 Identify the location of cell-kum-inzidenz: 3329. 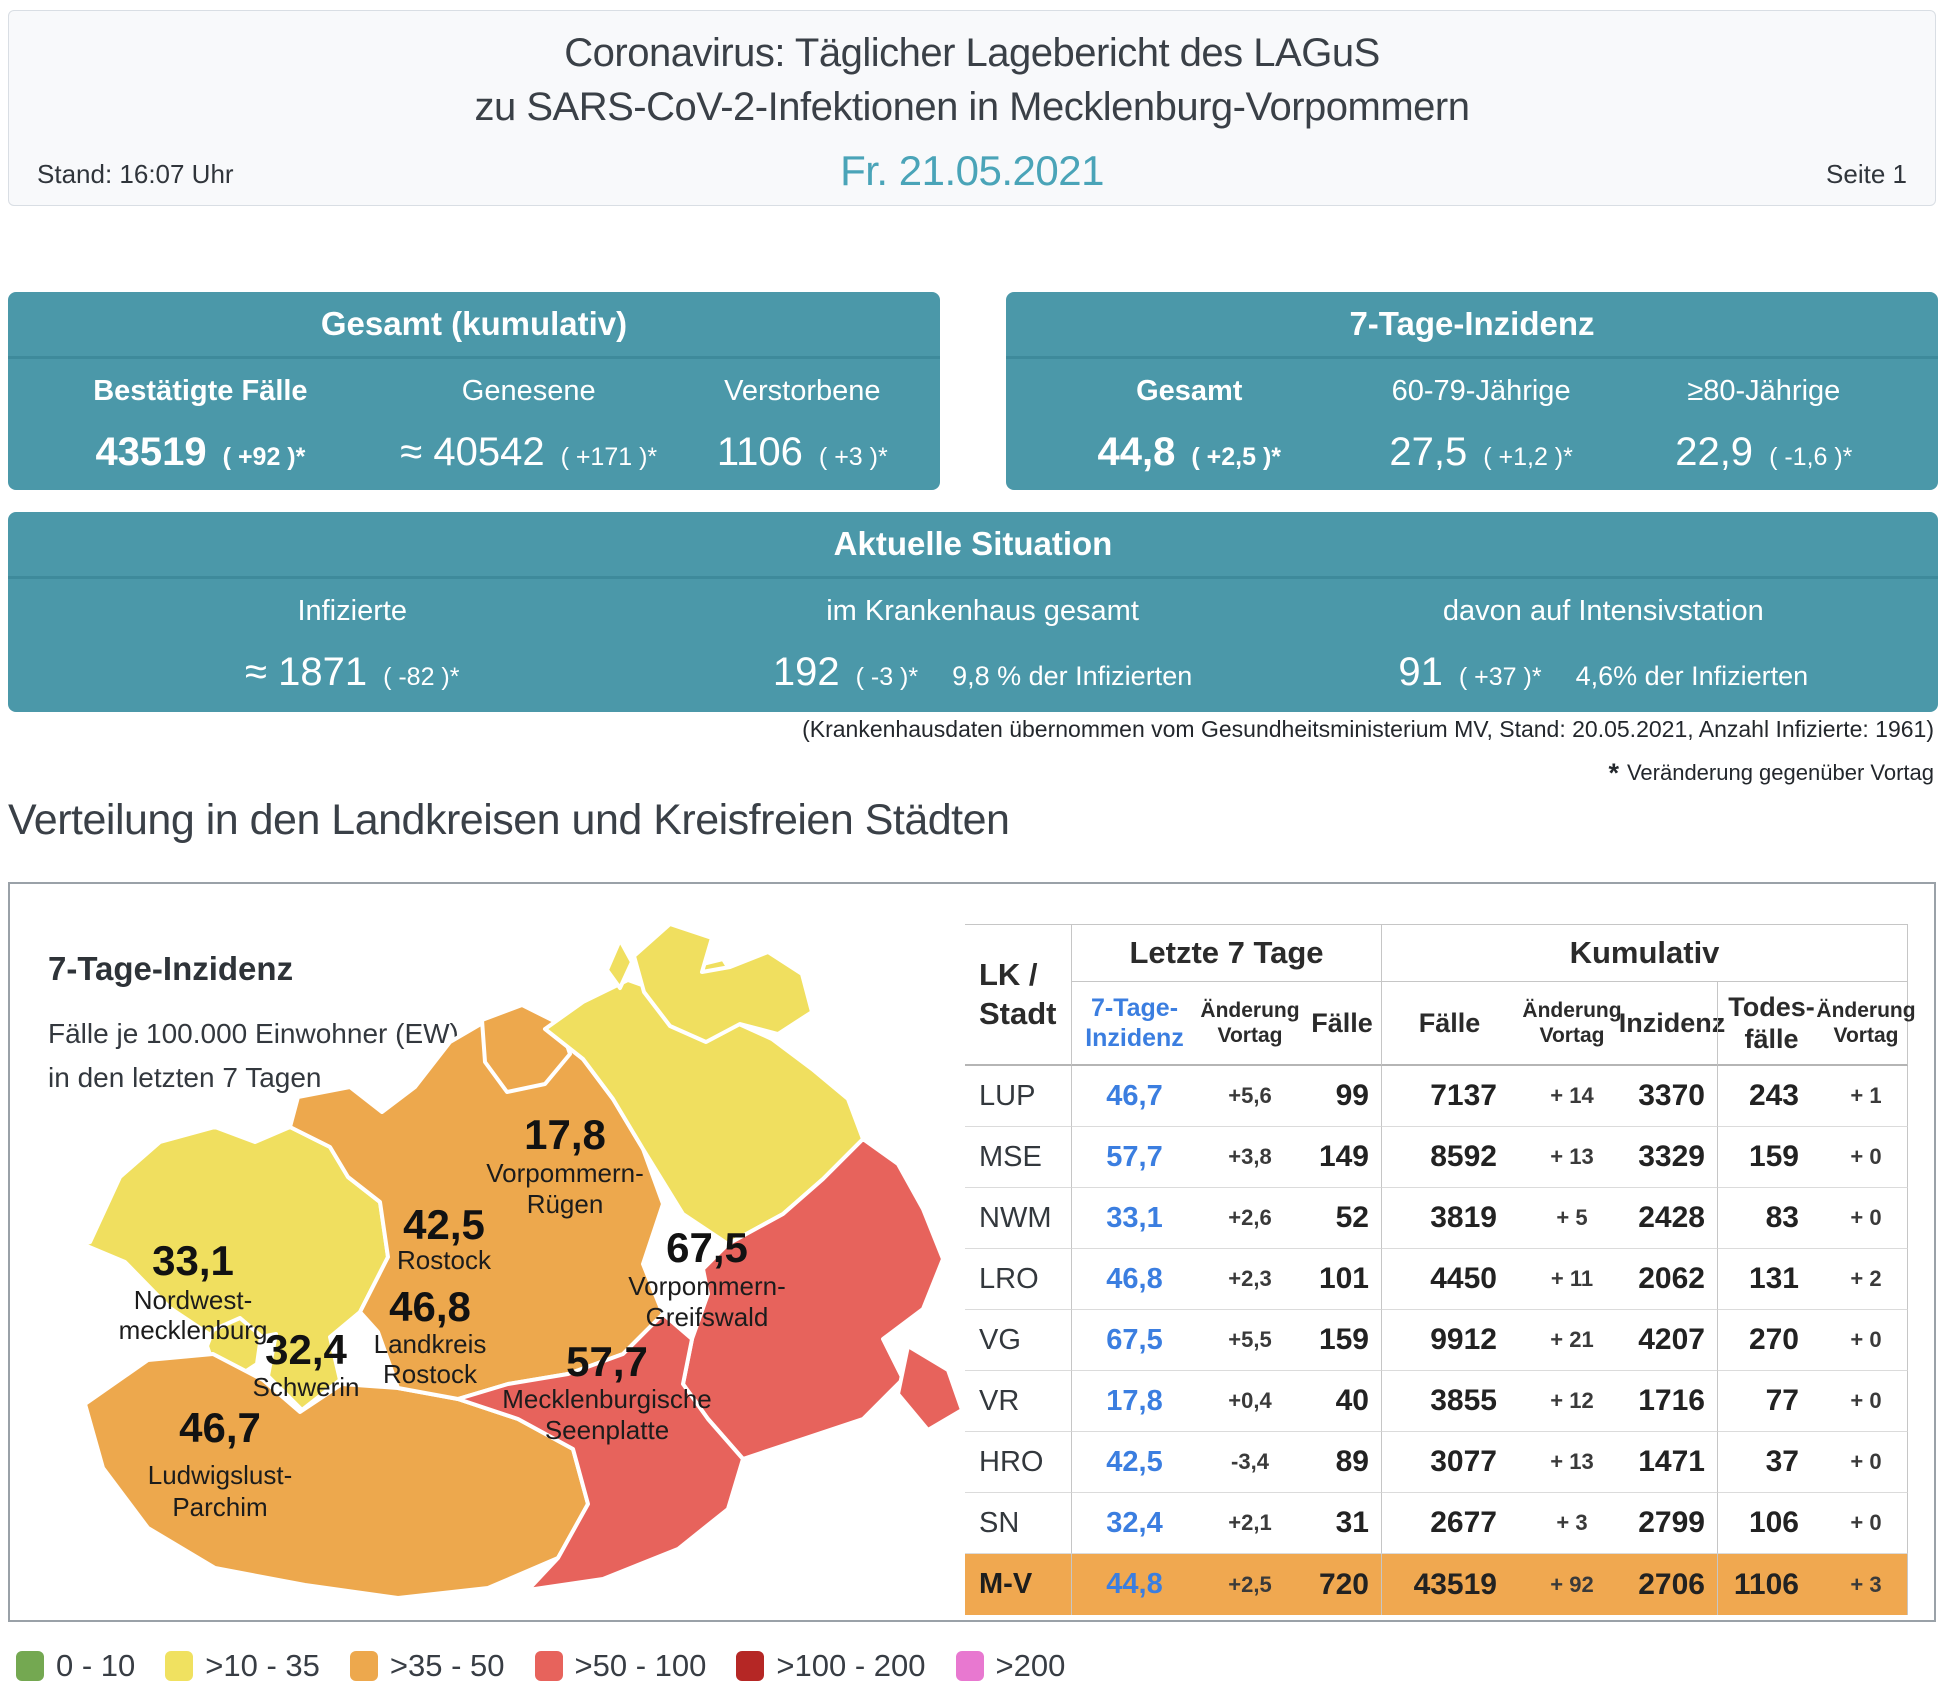
(1672, 1157).